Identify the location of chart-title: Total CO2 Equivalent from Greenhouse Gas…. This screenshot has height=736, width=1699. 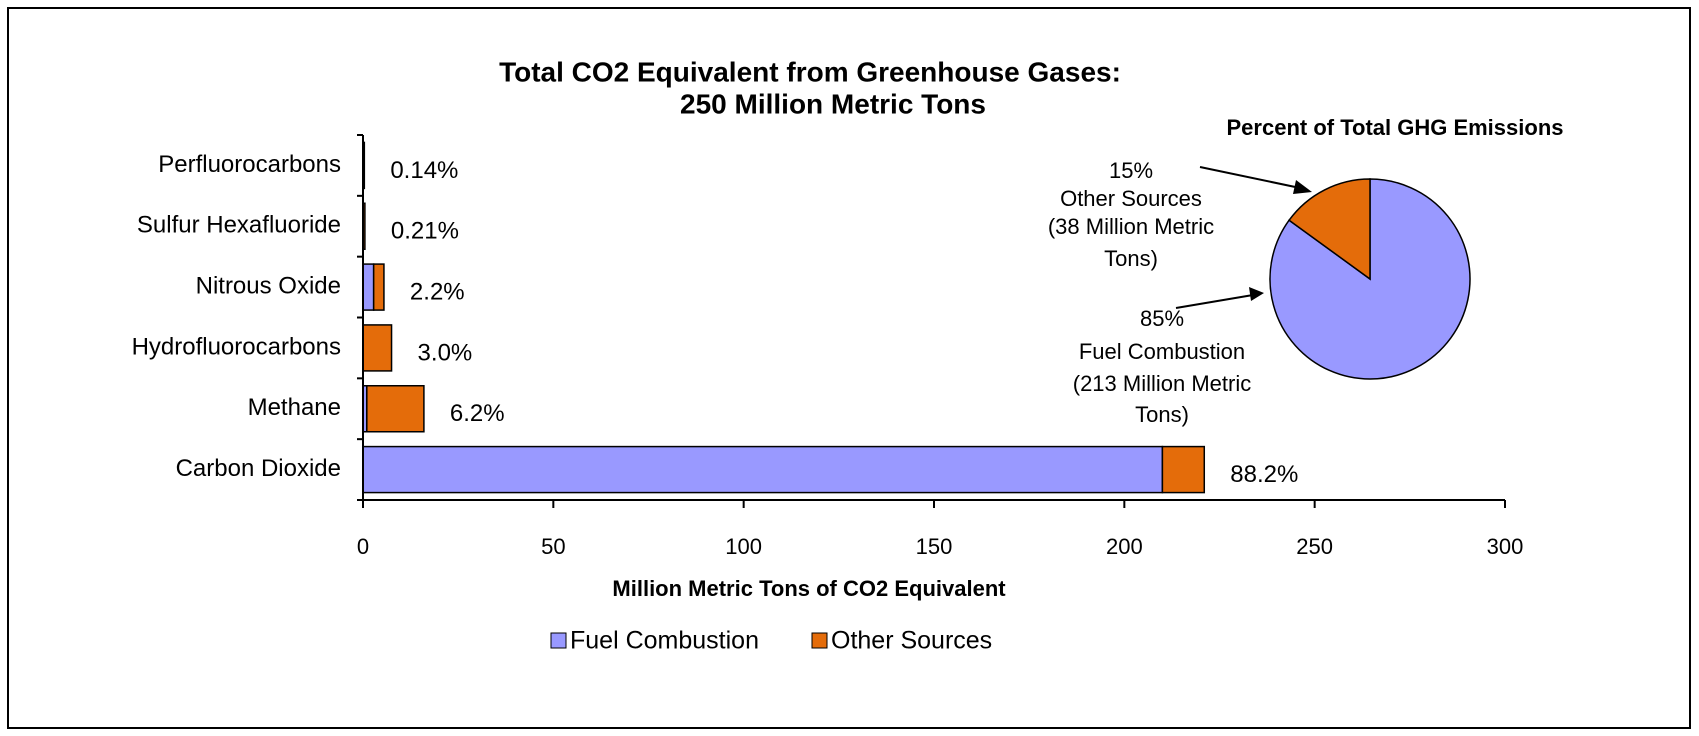
(810, 71).